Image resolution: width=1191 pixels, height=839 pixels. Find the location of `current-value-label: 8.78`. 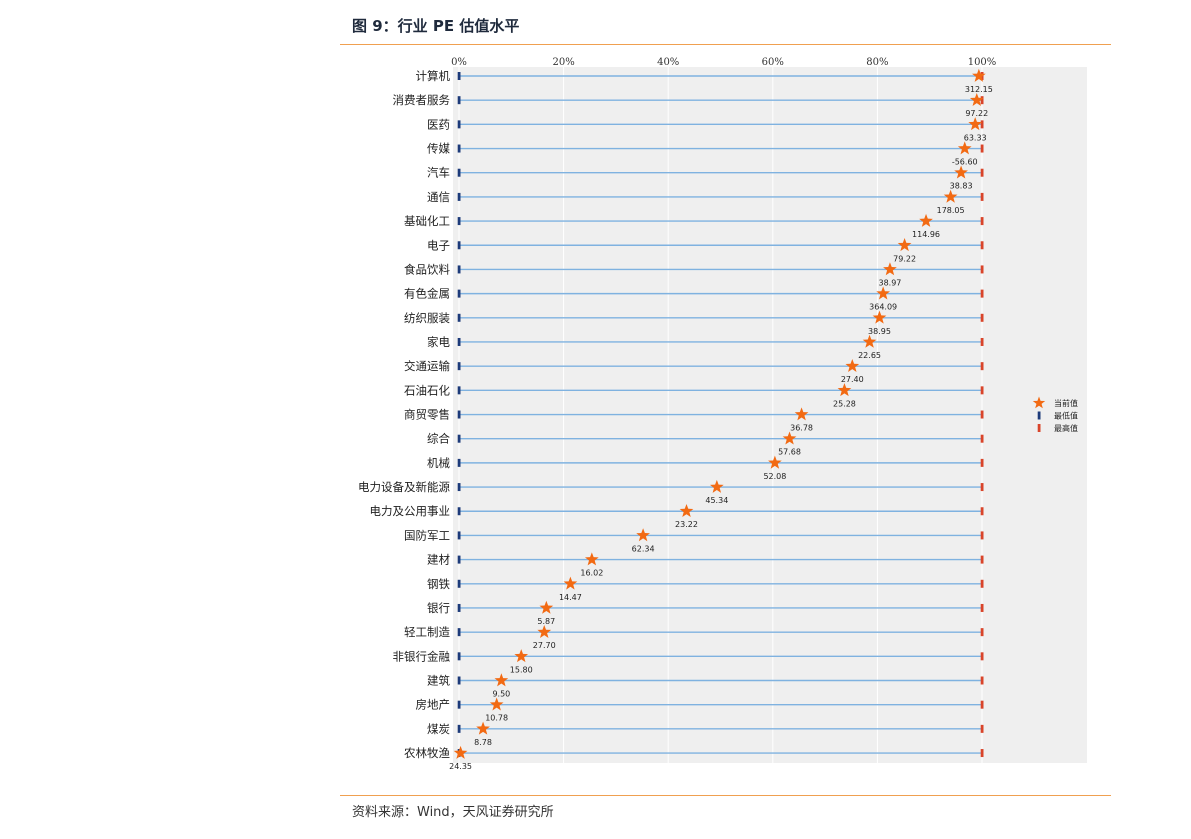

current-value-label: 8.78 is located at coordinates (483, 742).